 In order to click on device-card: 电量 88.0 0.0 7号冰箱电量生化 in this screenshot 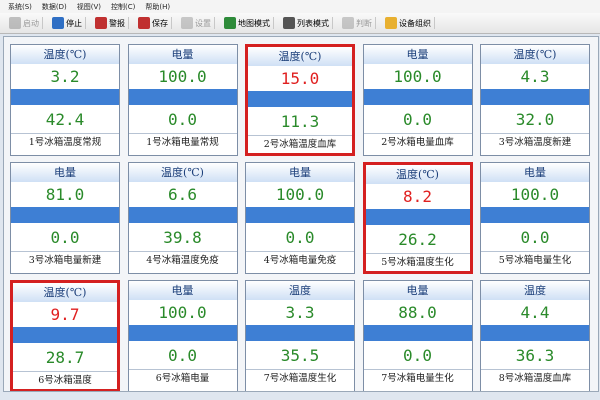, I will do `click(417, 335)`.